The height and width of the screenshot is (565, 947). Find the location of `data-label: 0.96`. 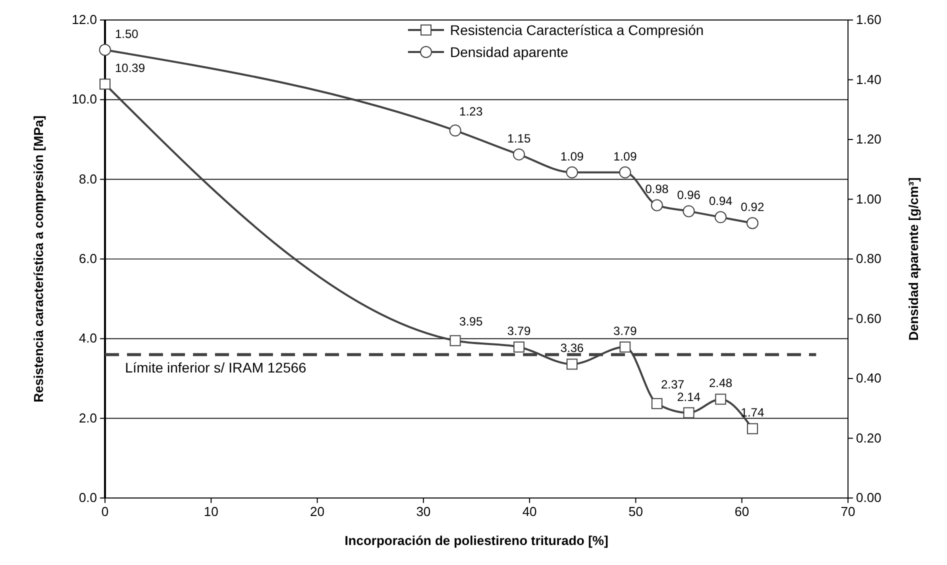

data-label: 0.96 is located at coordinates (689, 195).